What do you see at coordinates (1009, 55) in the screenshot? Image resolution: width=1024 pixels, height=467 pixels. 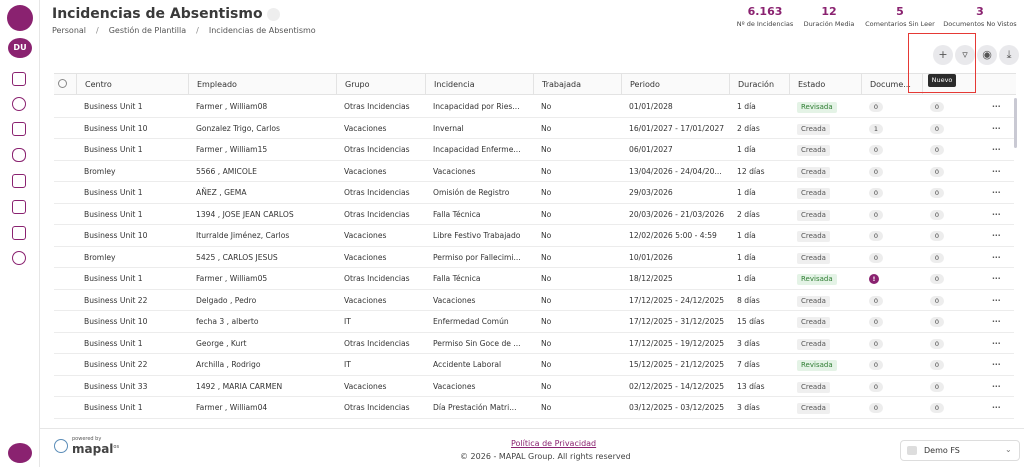 I see `download-button: ⤓` at bounding box center [1009, 55].